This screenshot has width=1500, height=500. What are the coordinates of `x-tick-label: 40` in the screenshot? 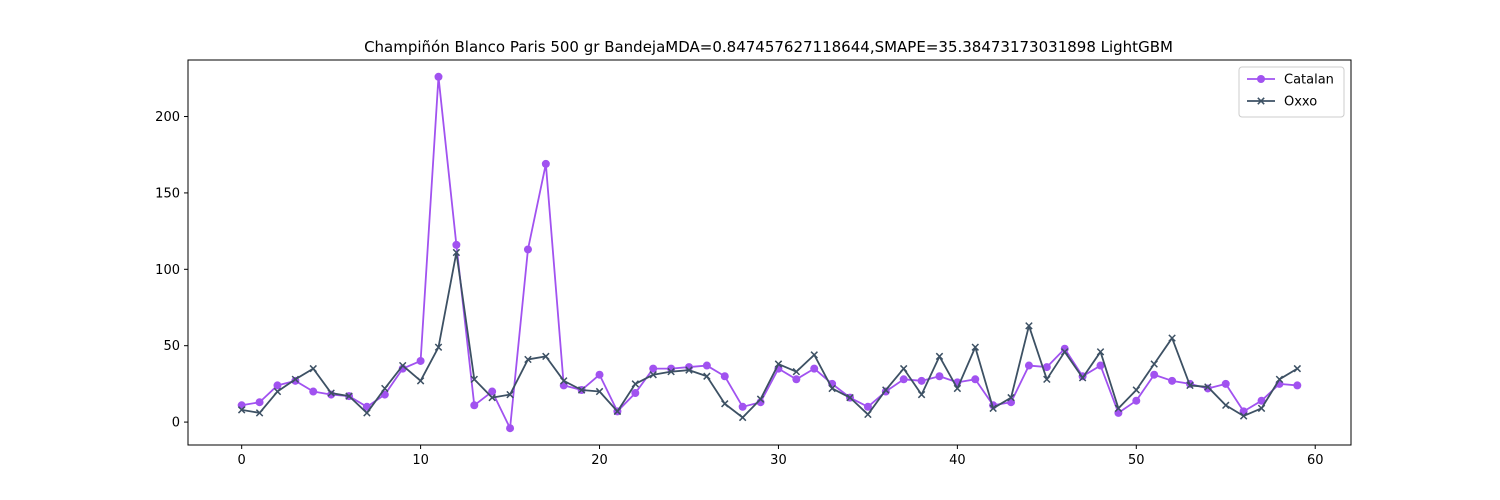 It's located at (957, 460).